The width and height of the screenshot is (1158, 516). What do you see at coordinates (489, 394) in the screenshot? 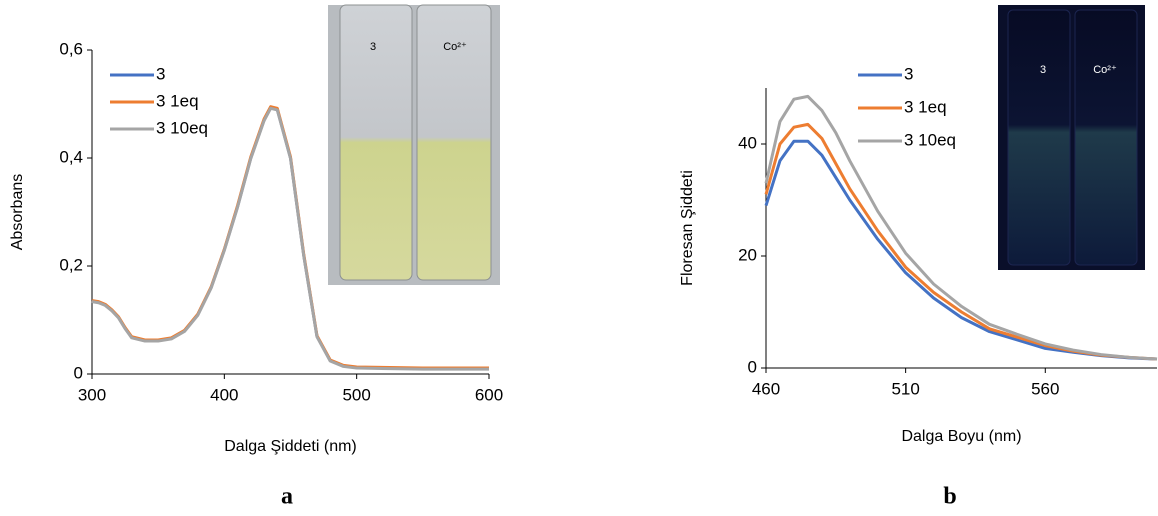
I see `x-tick-label: 600` at bounding box center [489, 394].